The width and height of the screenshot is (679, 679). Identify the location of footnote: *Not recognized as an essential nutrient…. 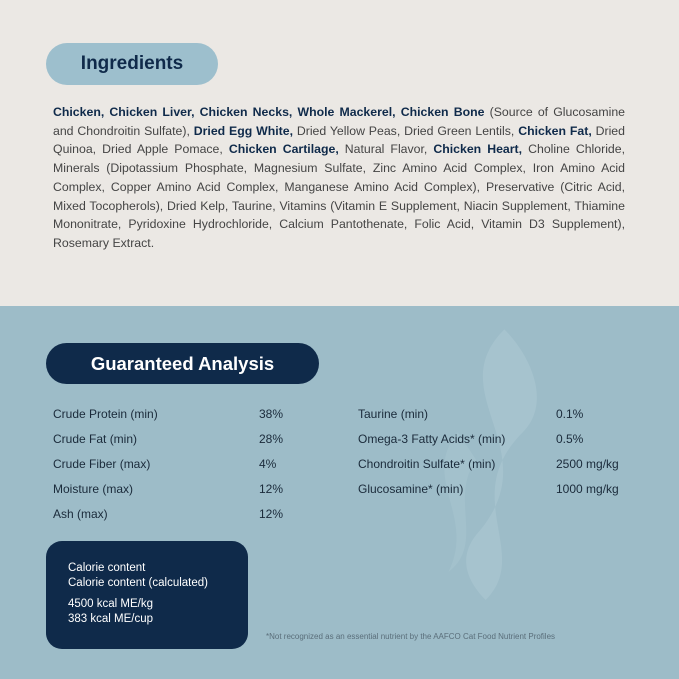
(411, 636).